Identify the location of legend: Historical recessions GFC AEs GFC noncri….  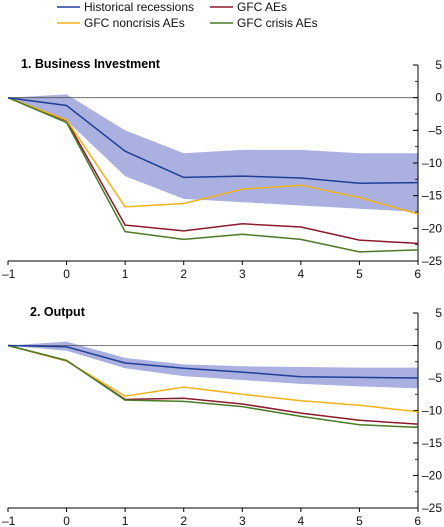
(187, 15).